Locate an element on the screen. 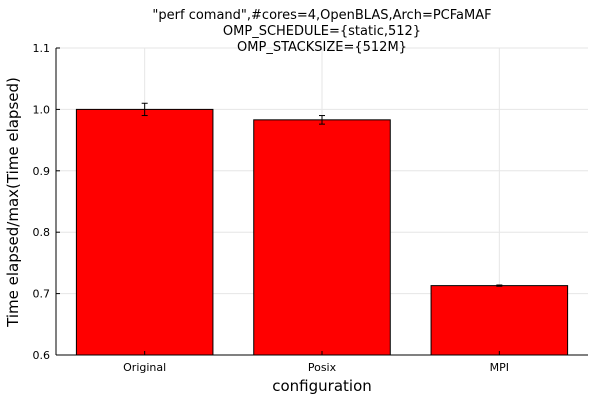 Image resolution: width=600 pixels, height=400 pixels. x-axis-label: configuration is located at coordinates (322, 386).